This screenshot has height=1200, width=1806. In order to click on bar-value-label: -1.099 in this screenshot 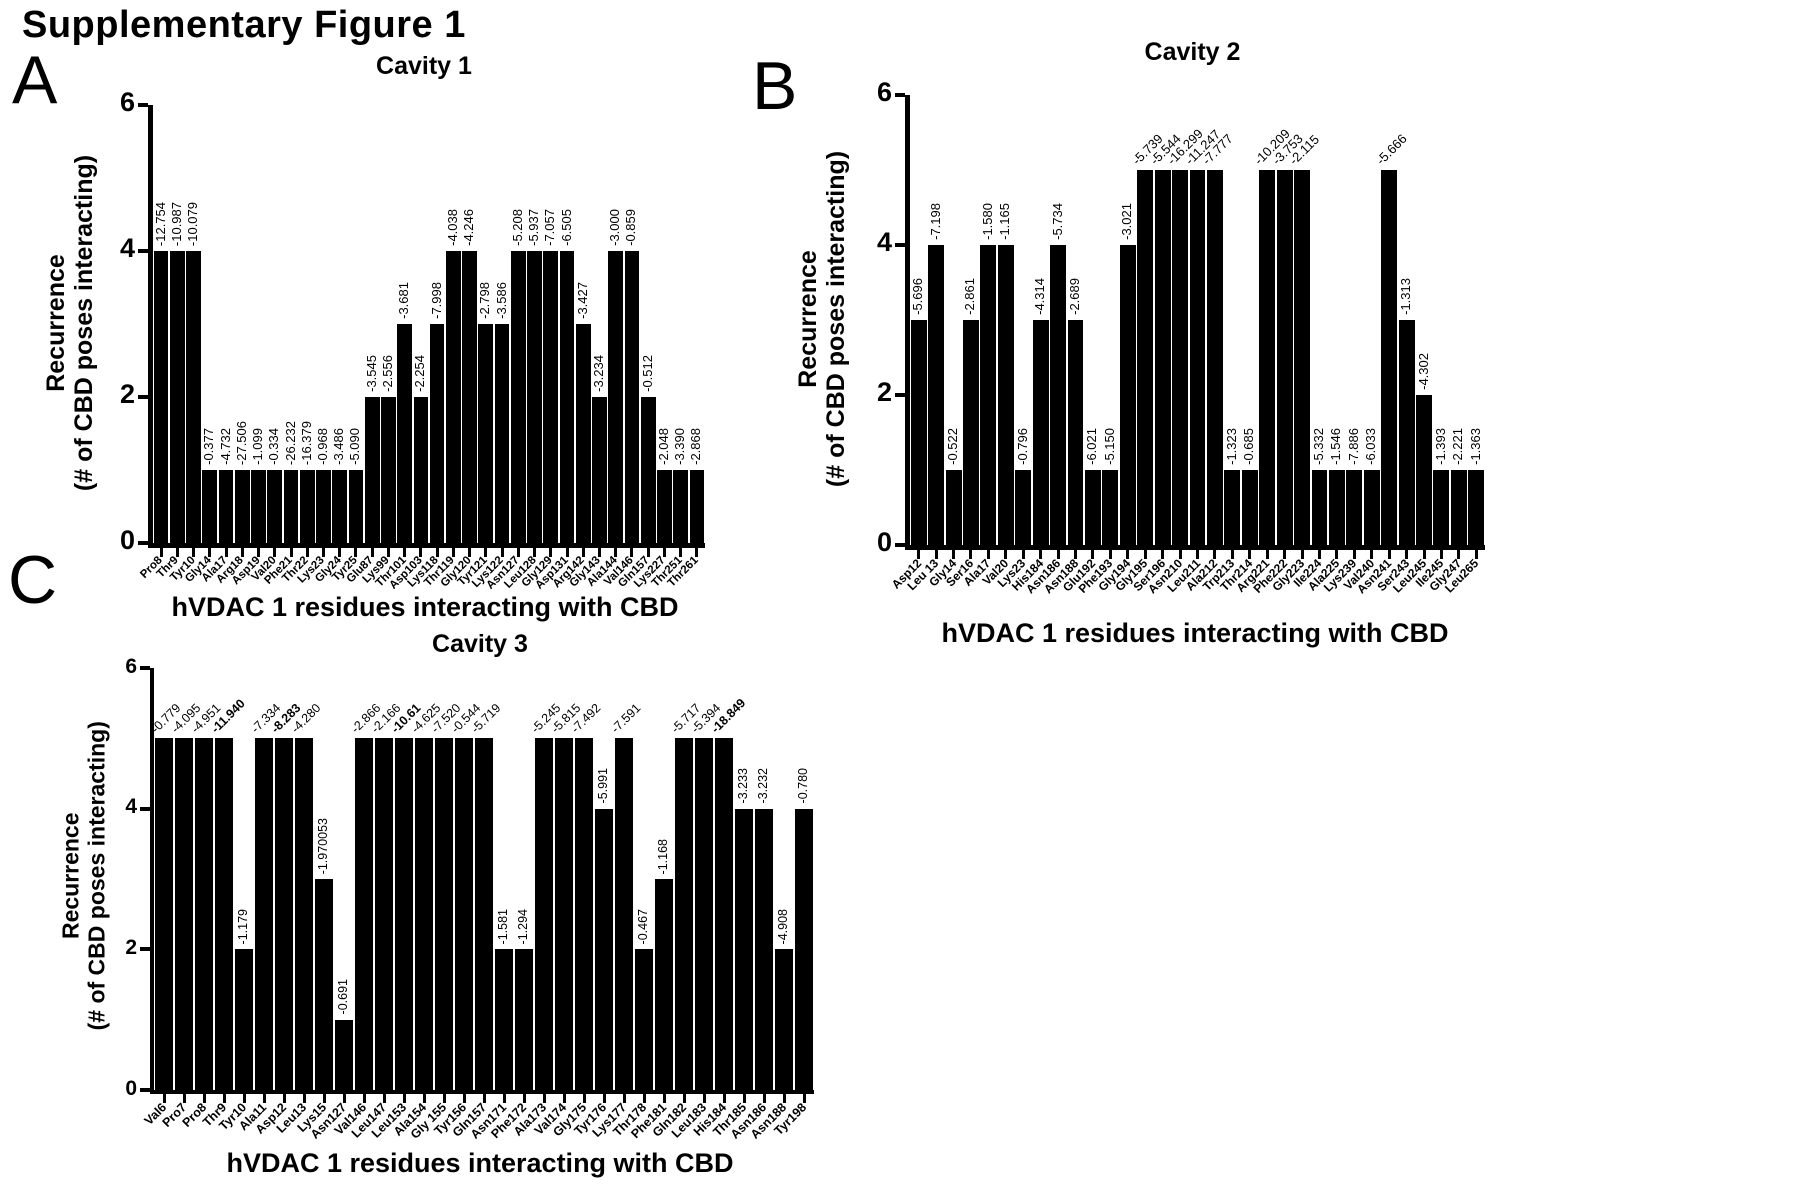, I will do `click(258, 446)`.